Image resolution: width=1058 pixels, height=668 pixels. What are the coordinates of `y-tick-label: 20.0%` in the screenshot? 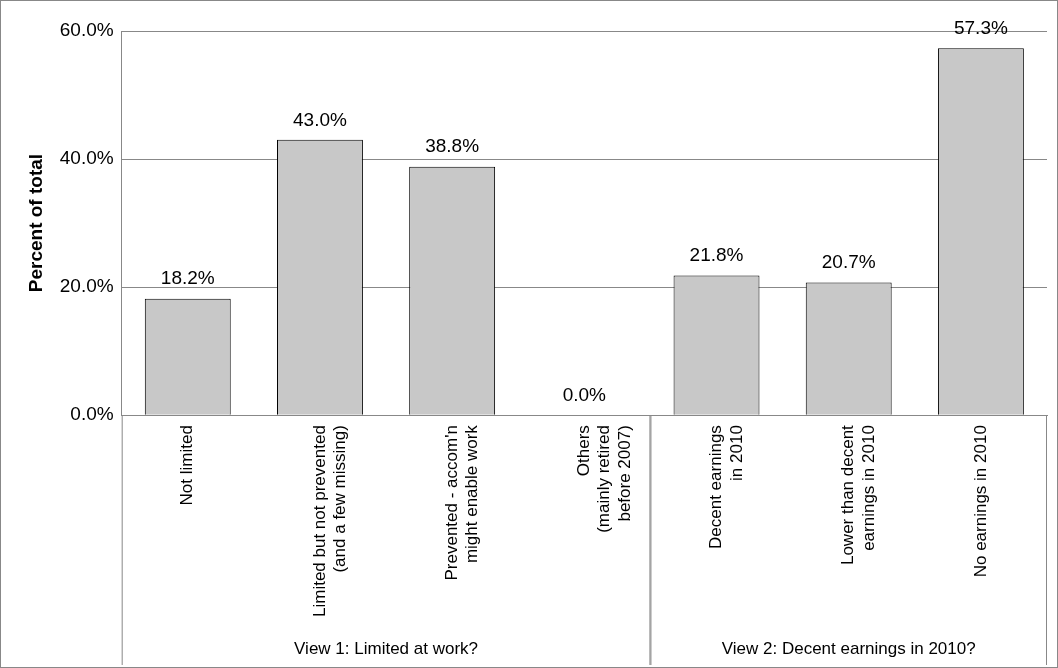 It's located at (86, 286).